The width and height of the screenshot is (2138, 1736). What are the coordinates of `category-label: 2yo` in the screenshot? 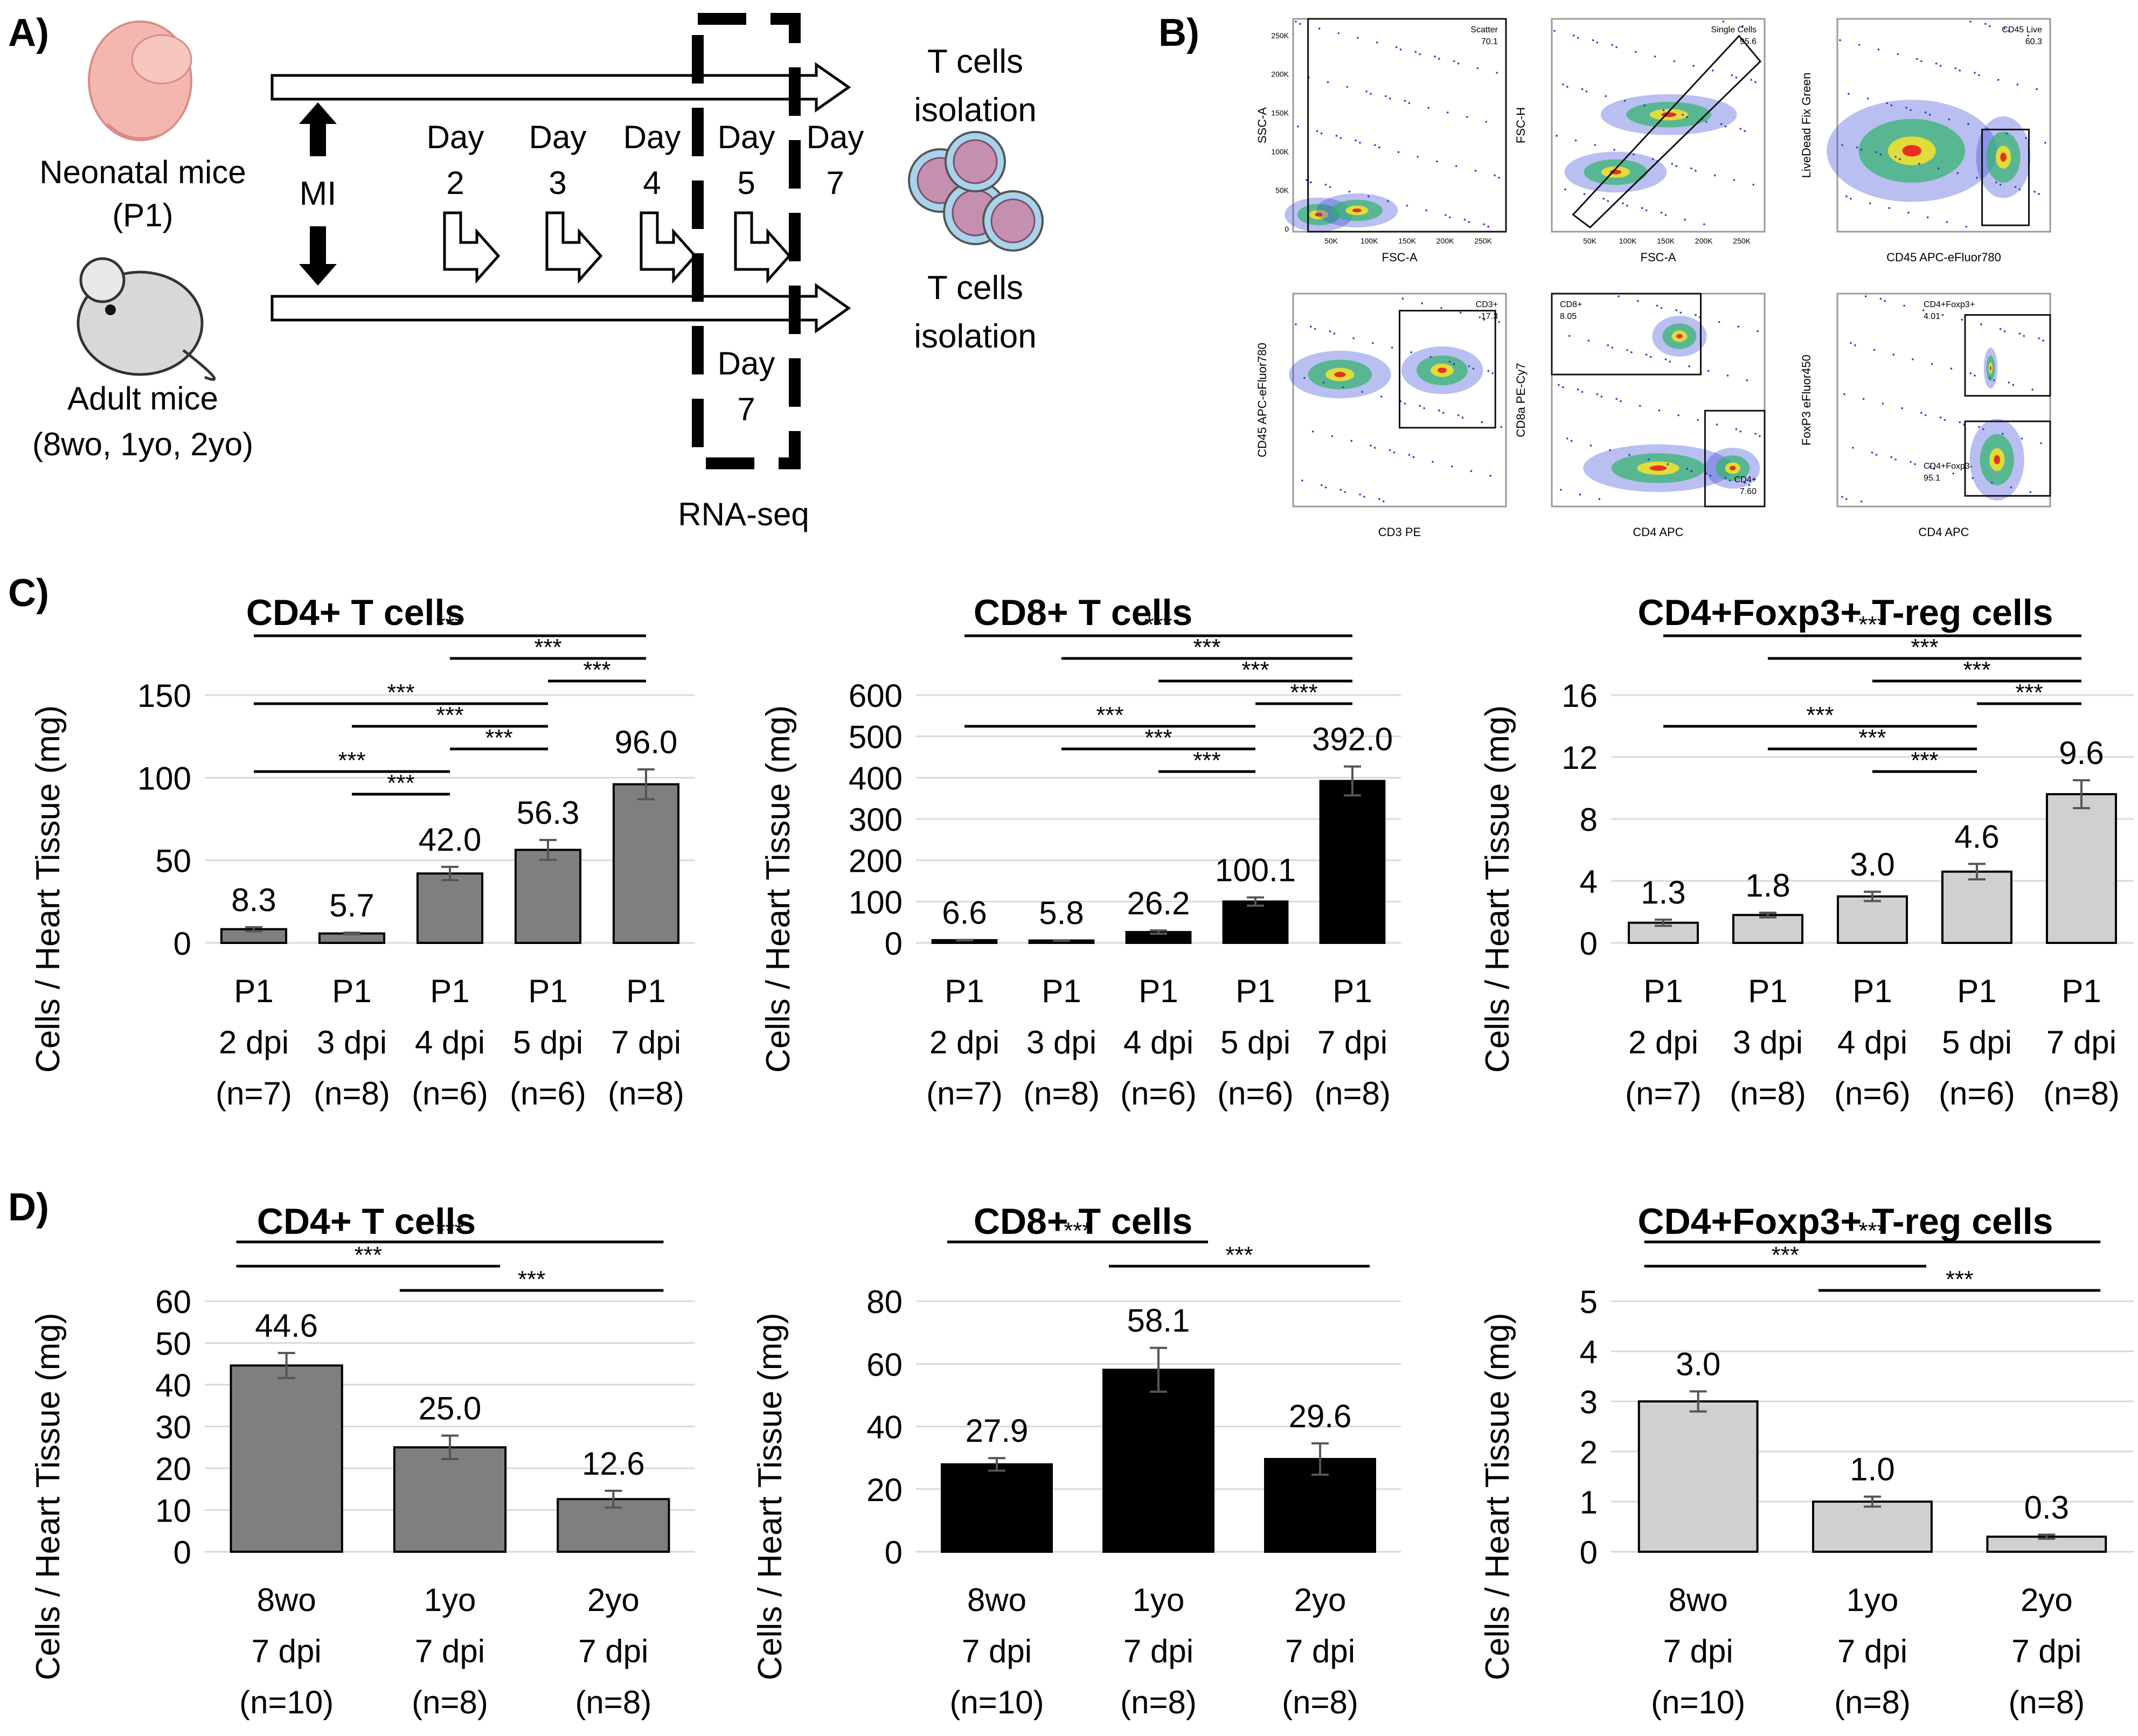 It's located at (1320, 1600).